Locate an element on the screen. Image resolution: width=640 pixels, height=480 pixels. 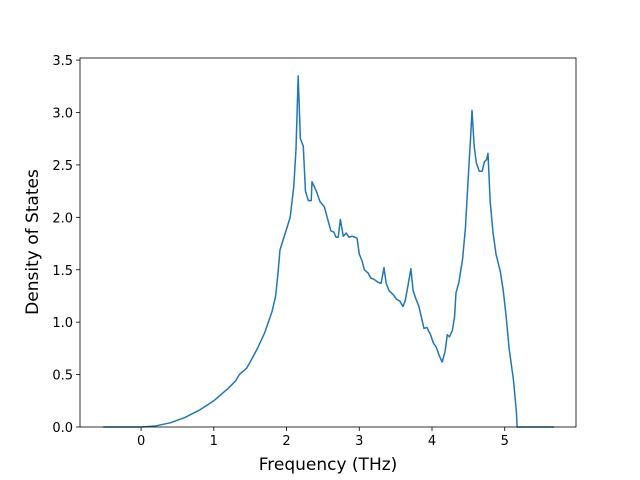
x-tick-label: 5 is located at coordinates (505, 441).